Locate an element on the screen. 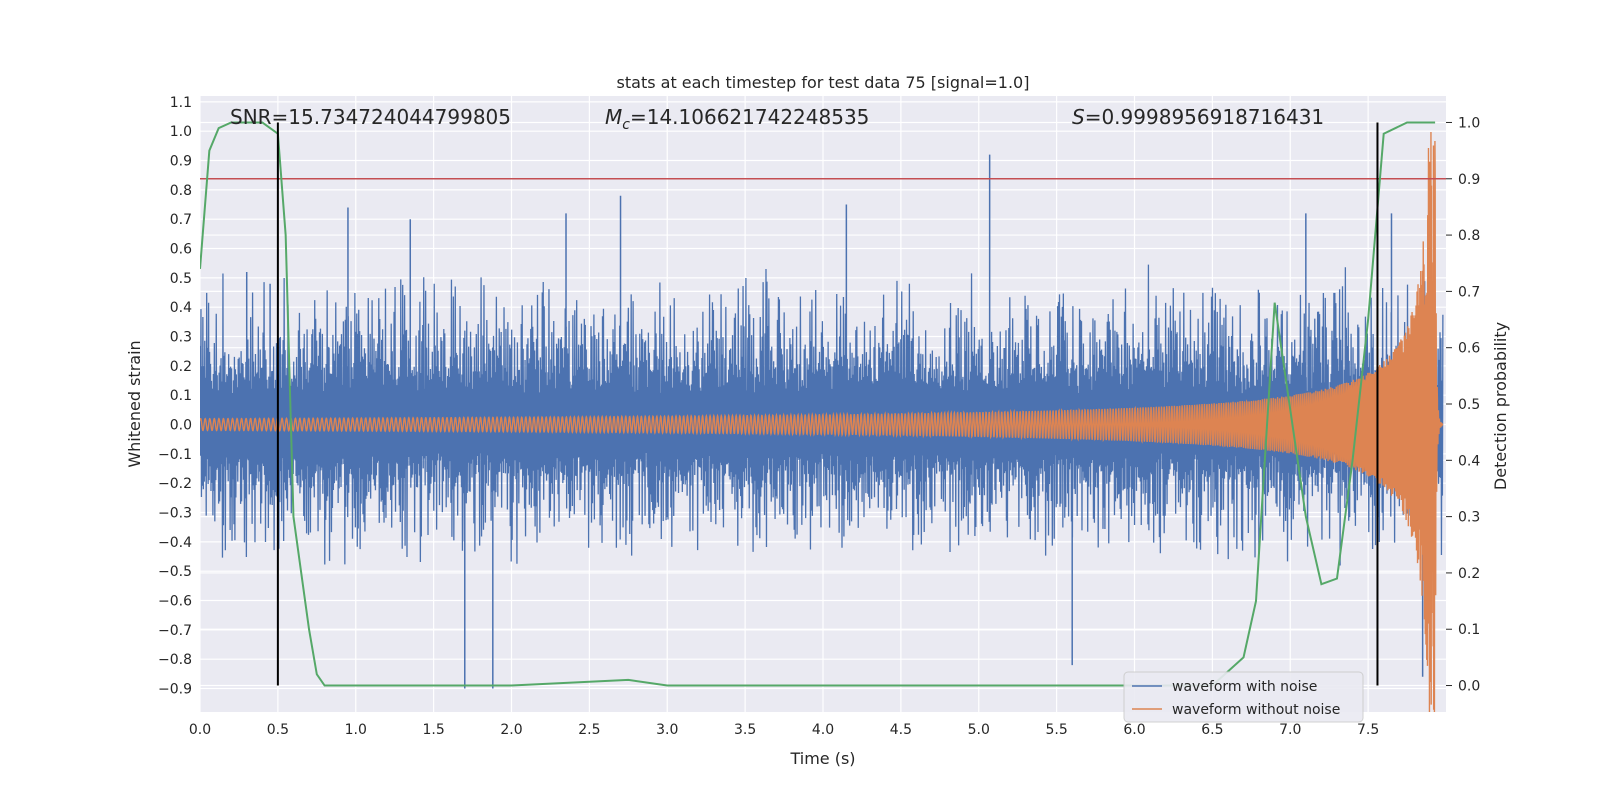 The width and height of the screenshot is (1600, 800). y-tick-label: 0.9 is located at coordinates (181, 162).